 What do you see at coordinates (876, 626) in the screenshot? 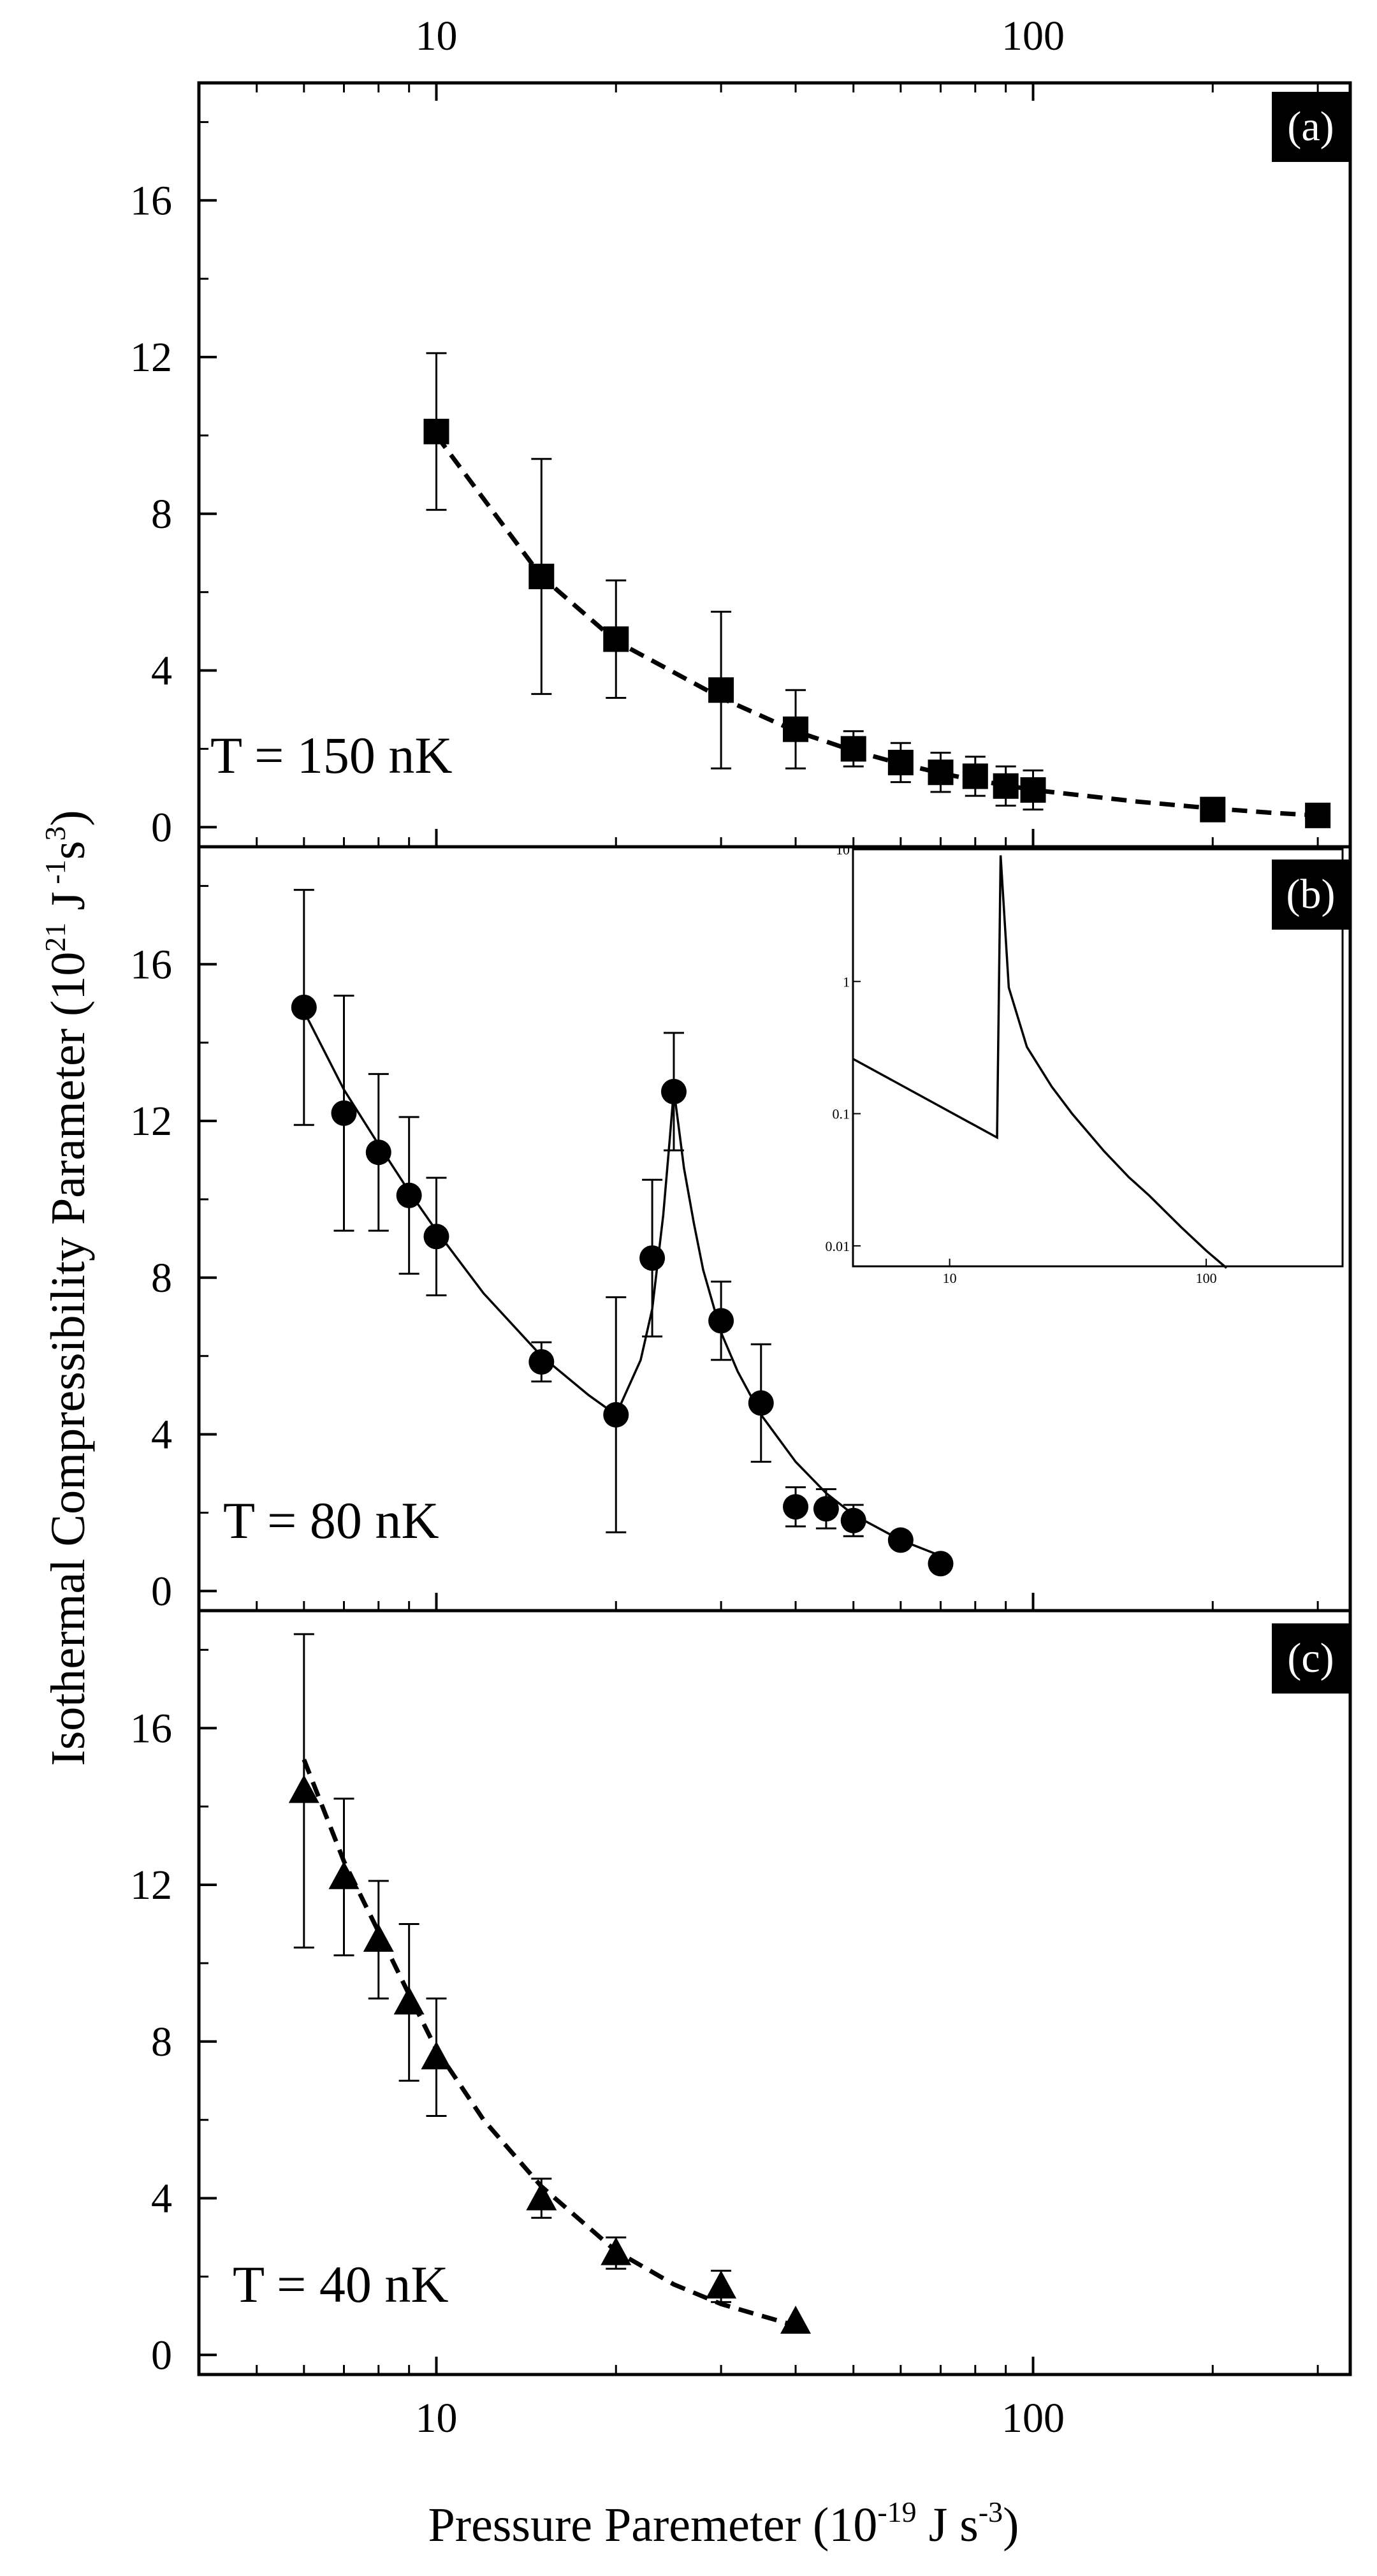
I see `fit-curve-(a)` at bounding box center [876, 626].